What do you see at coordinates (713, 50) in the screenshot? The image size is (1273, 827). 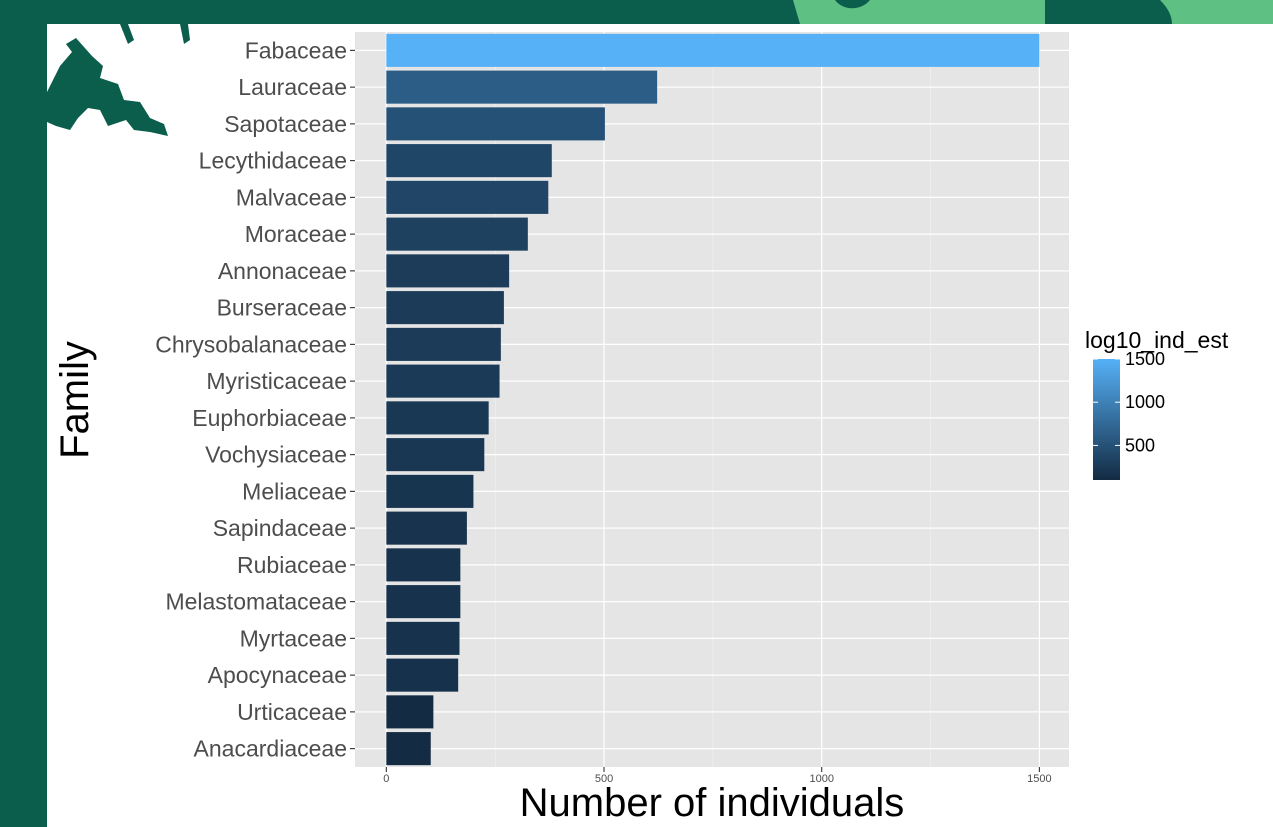 I see `bar-fabaceae` at bounding box center [713, 50].